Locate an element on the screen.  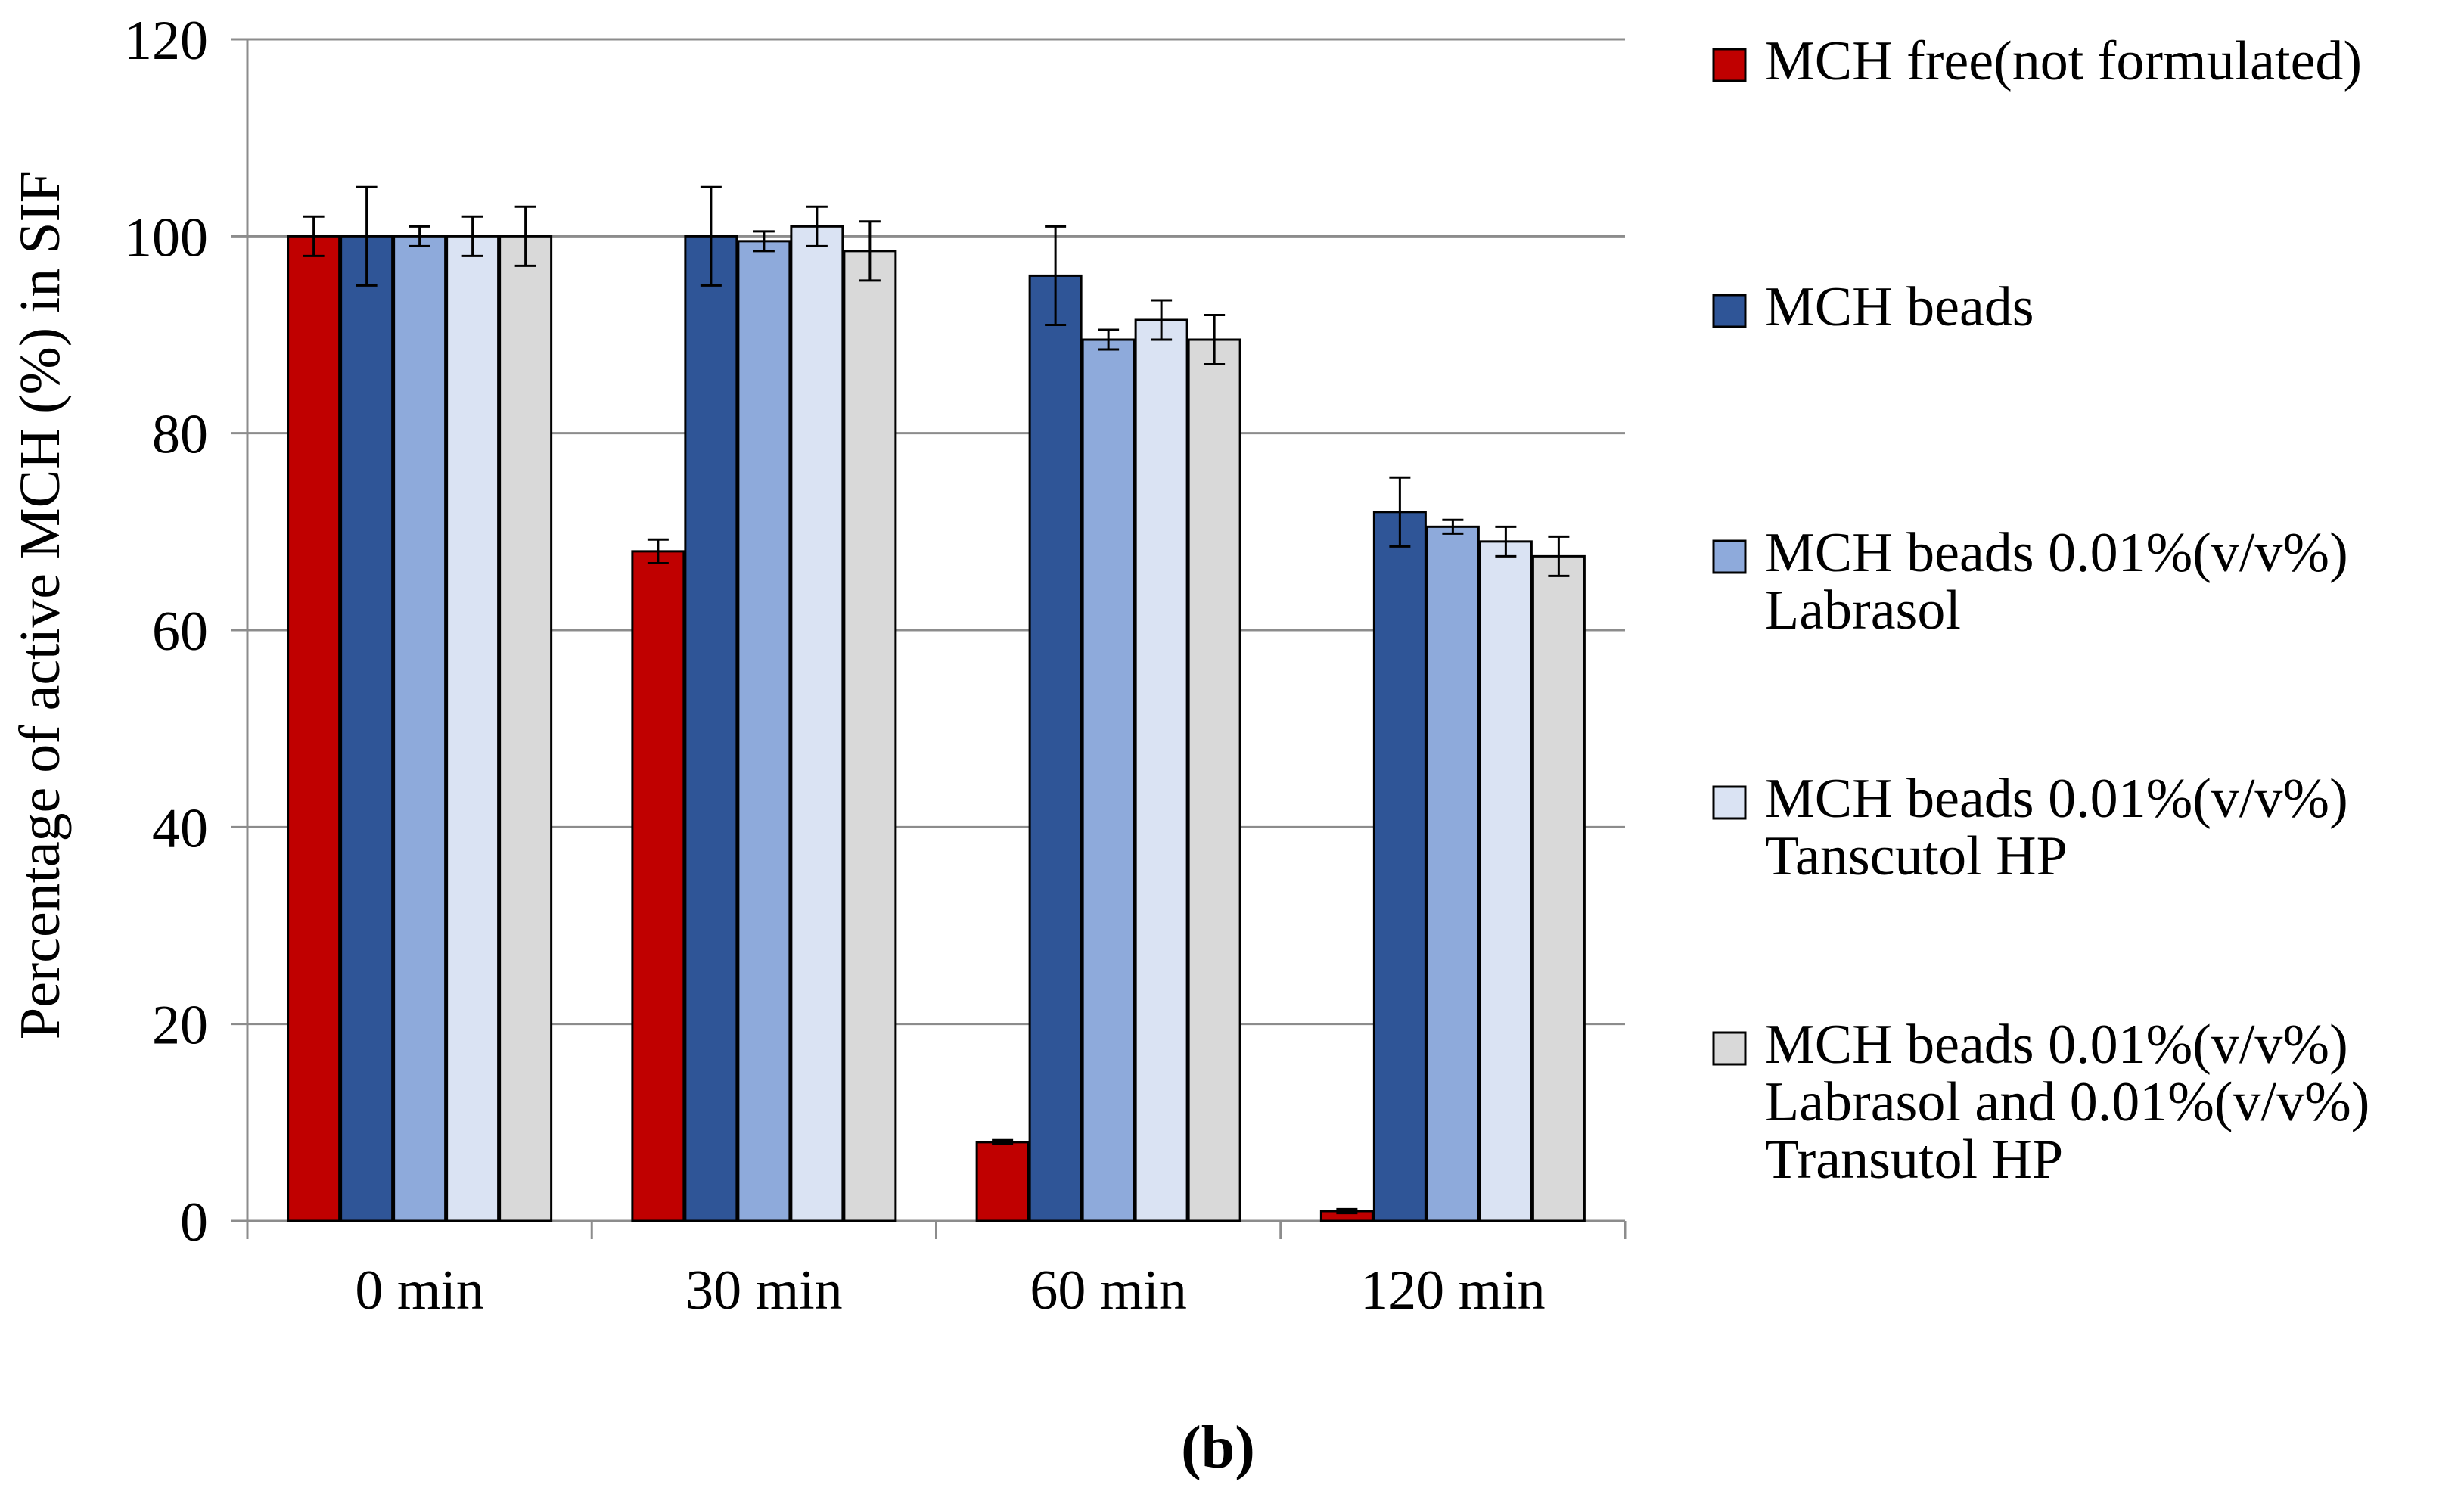
y-tick-label: 120 is located at coordinates (166, 41).